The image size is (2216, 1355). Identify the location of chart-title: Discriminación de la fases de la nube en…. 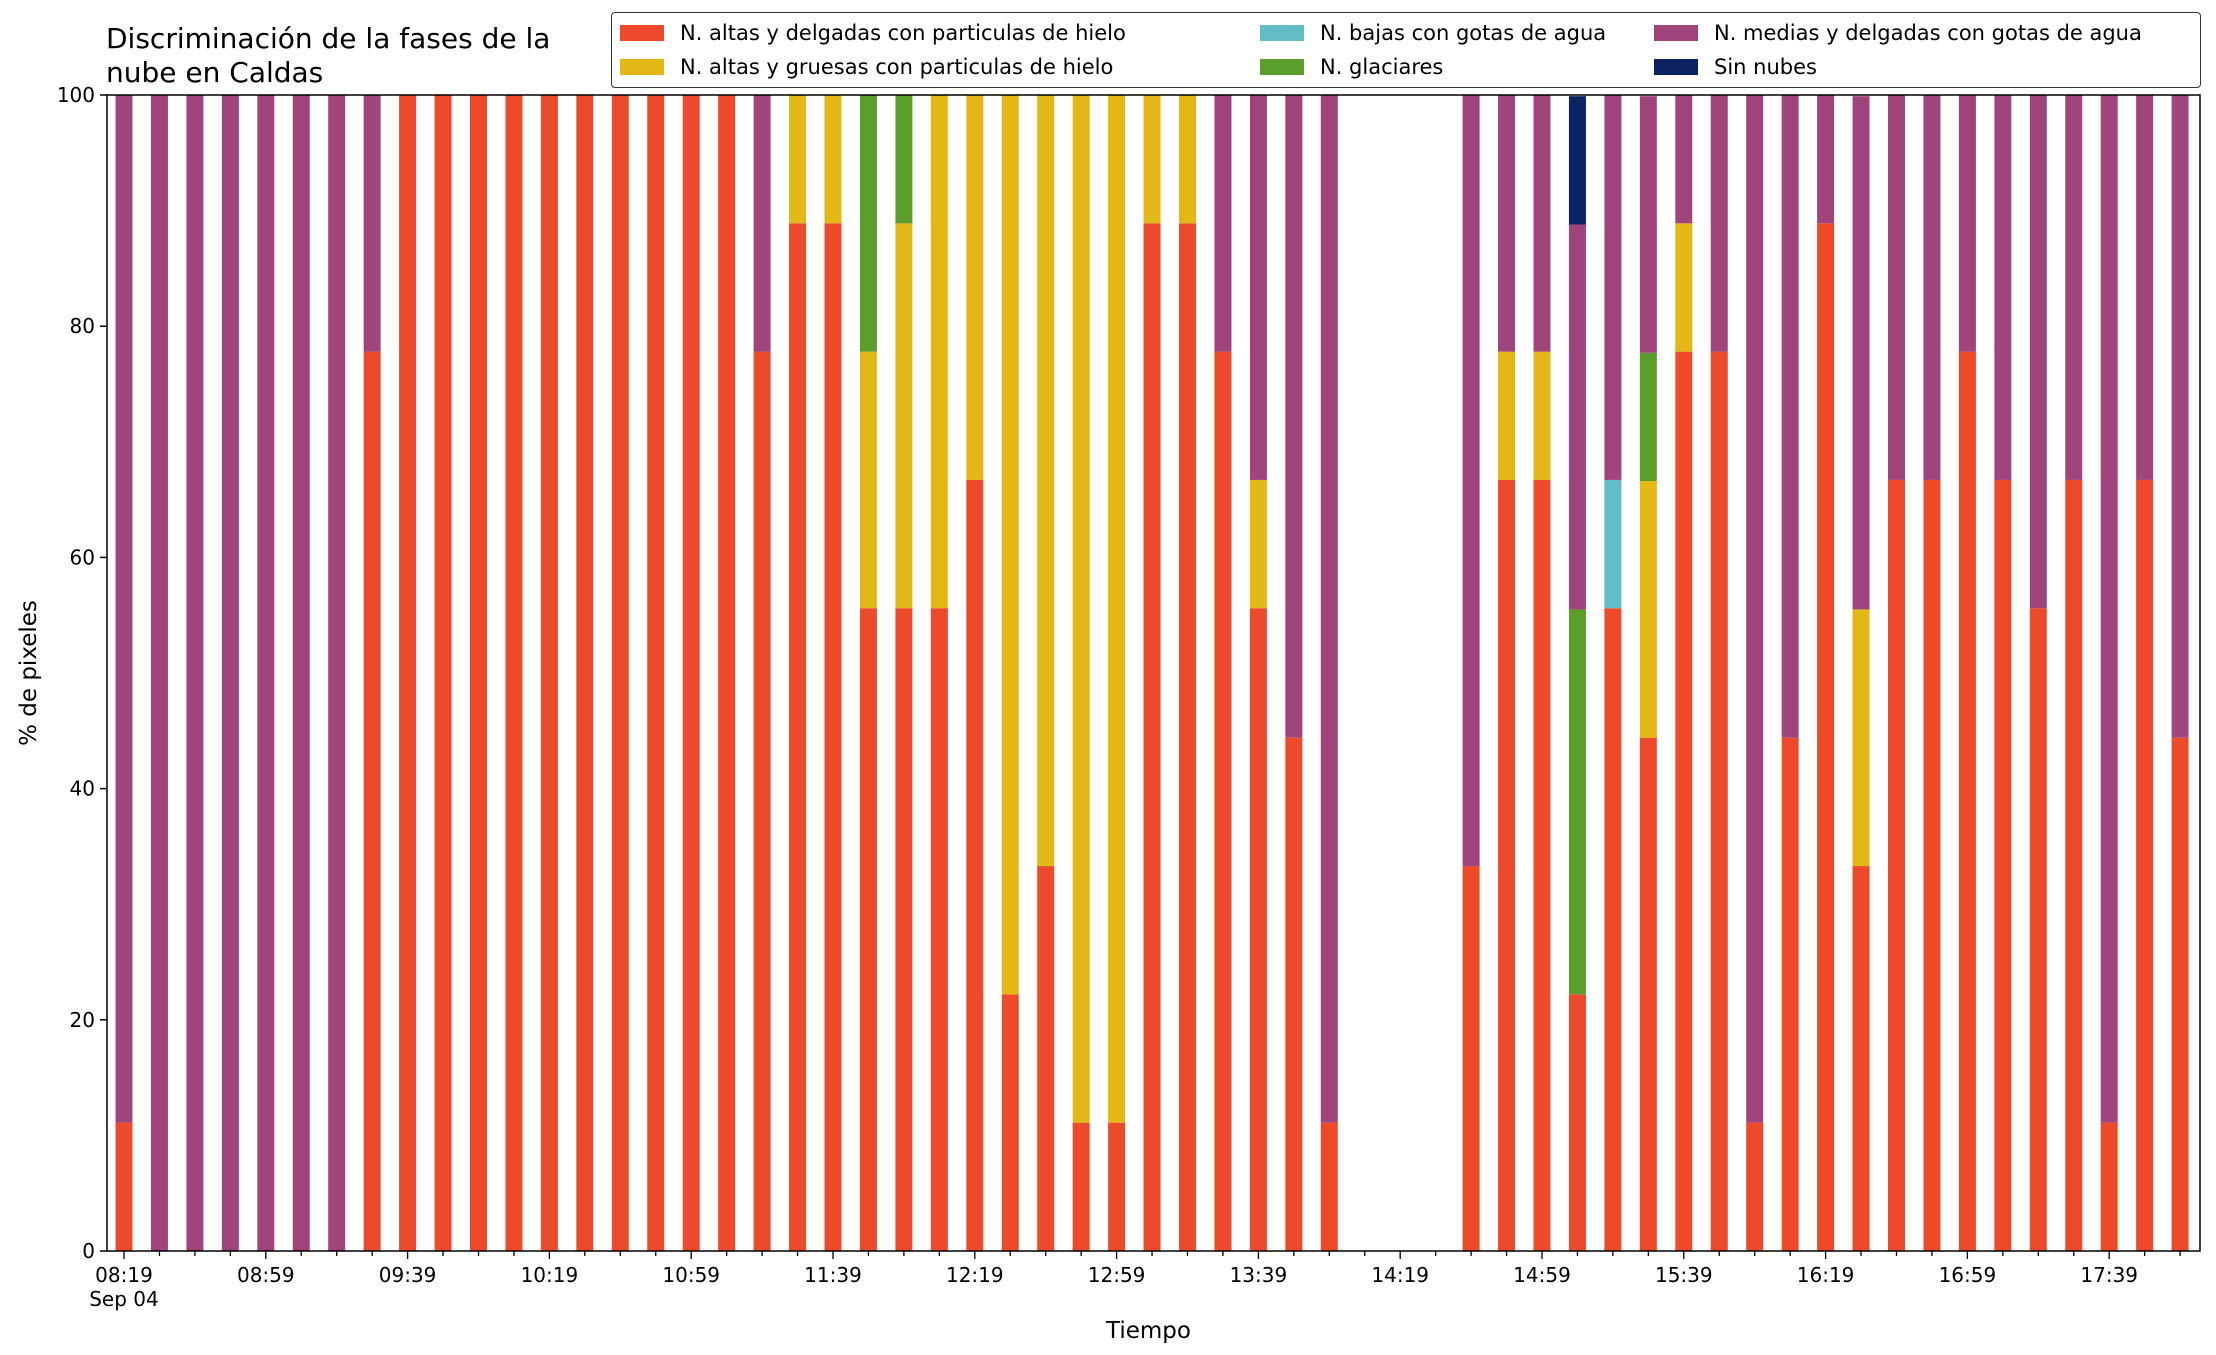
(328, 55).